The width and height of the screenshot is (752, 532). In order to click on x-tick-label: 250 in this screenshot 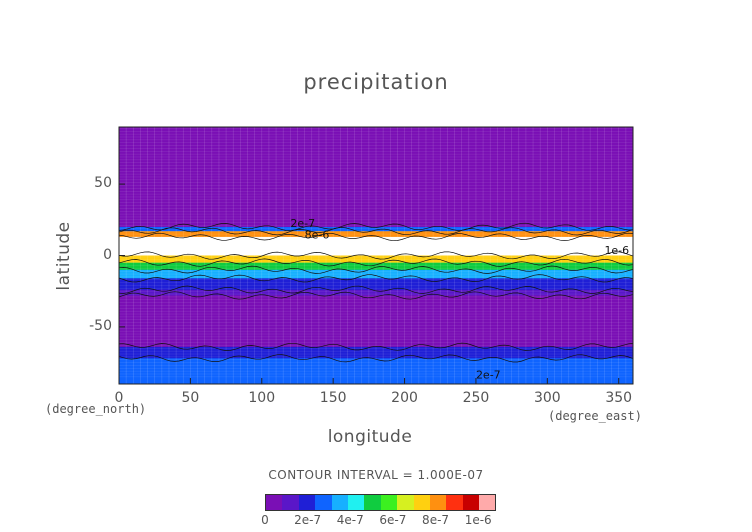, I will do `click(476, 398)`.